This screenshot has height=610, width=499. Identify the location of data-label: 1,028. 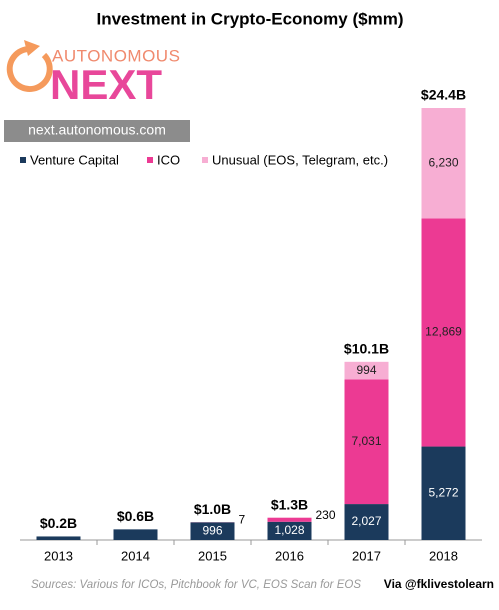
(289, 530).